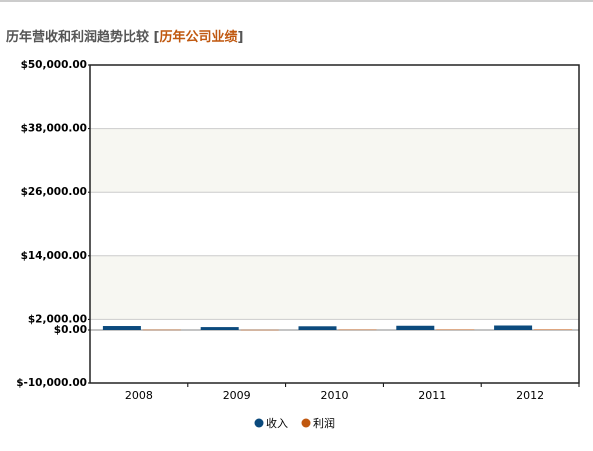 The image size is (593, 451). I want to click on y-tick-label: $-10,000.00, so click(51, 383).